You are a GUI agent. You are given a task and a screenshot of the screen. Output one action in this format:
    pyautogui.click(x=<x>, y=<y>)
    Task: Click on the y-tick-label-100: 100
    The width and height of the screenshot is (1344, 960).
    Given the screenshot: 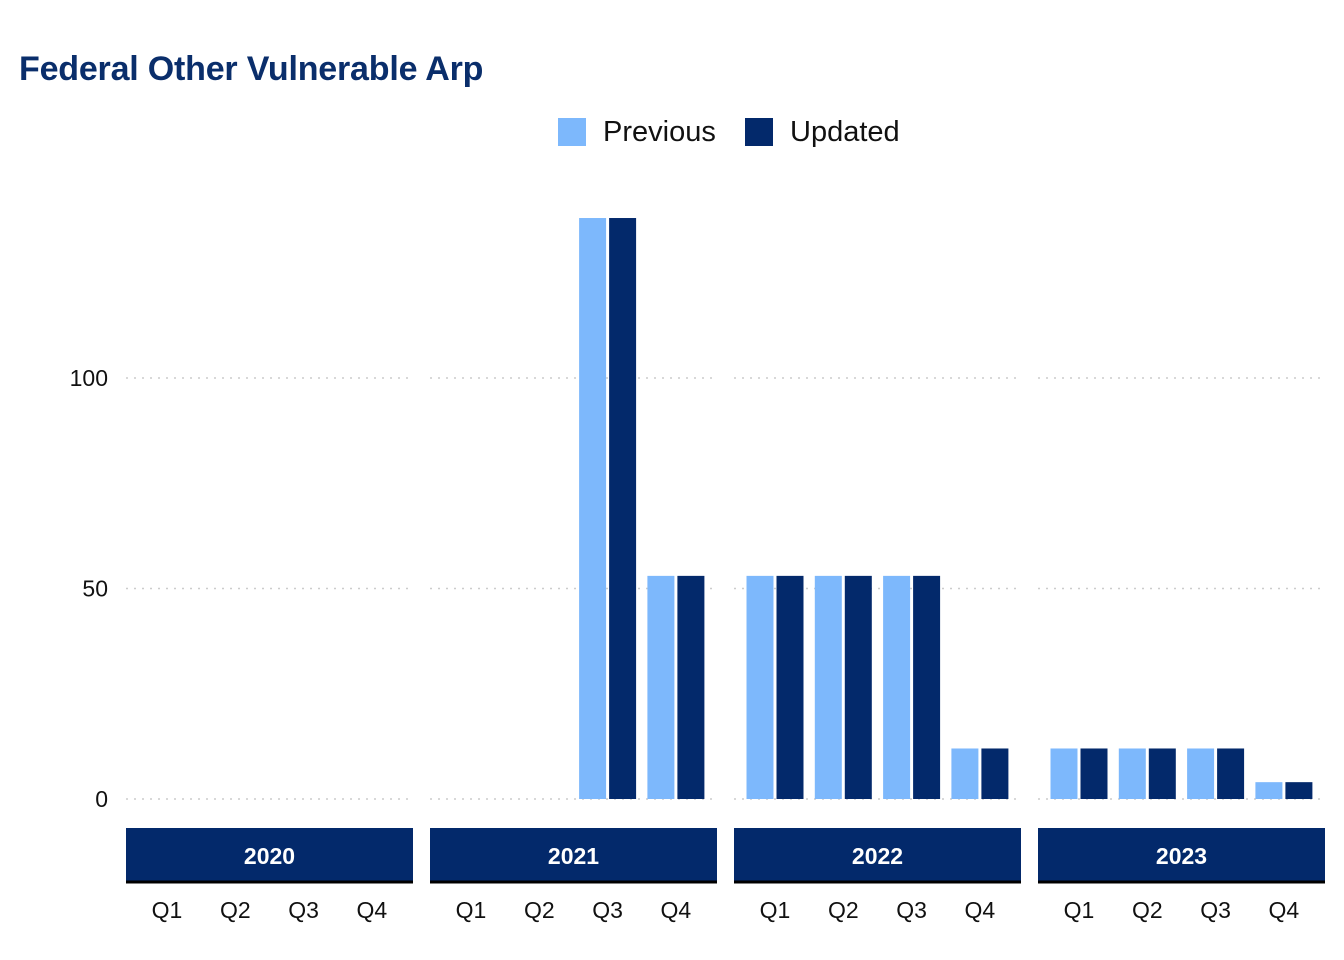 What is the action you would take?
    pyautogui.click(x=89, y=378)
    